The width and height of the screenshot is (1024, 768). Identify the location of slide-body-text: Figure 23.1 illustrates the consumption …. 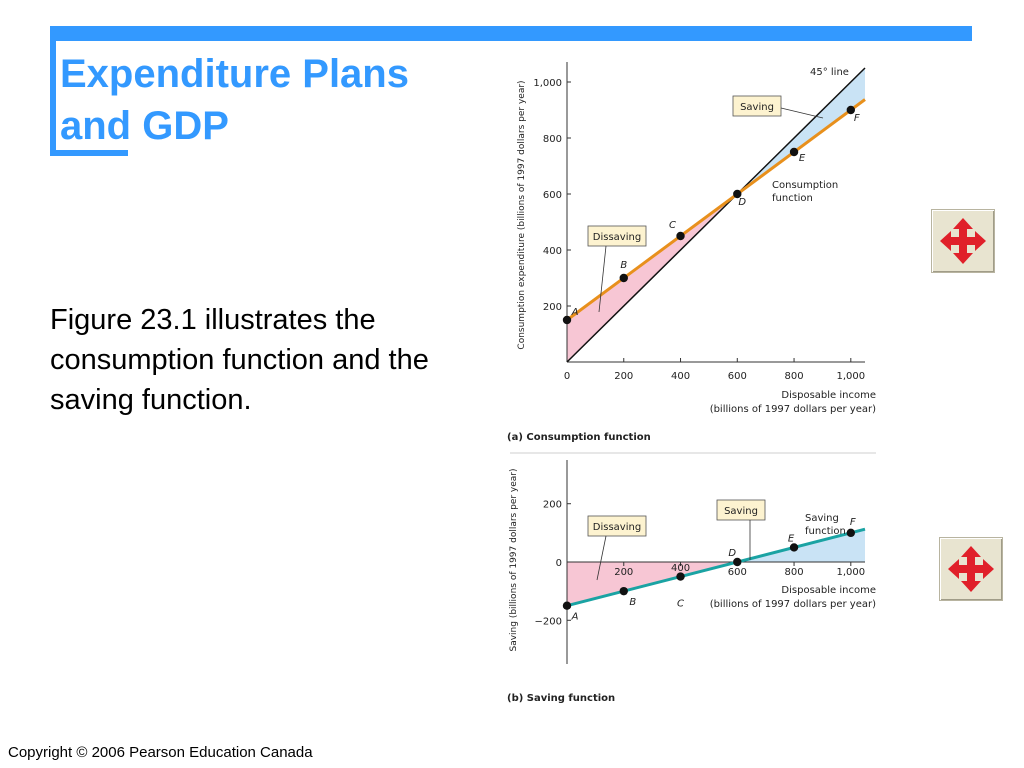
(239, 360).